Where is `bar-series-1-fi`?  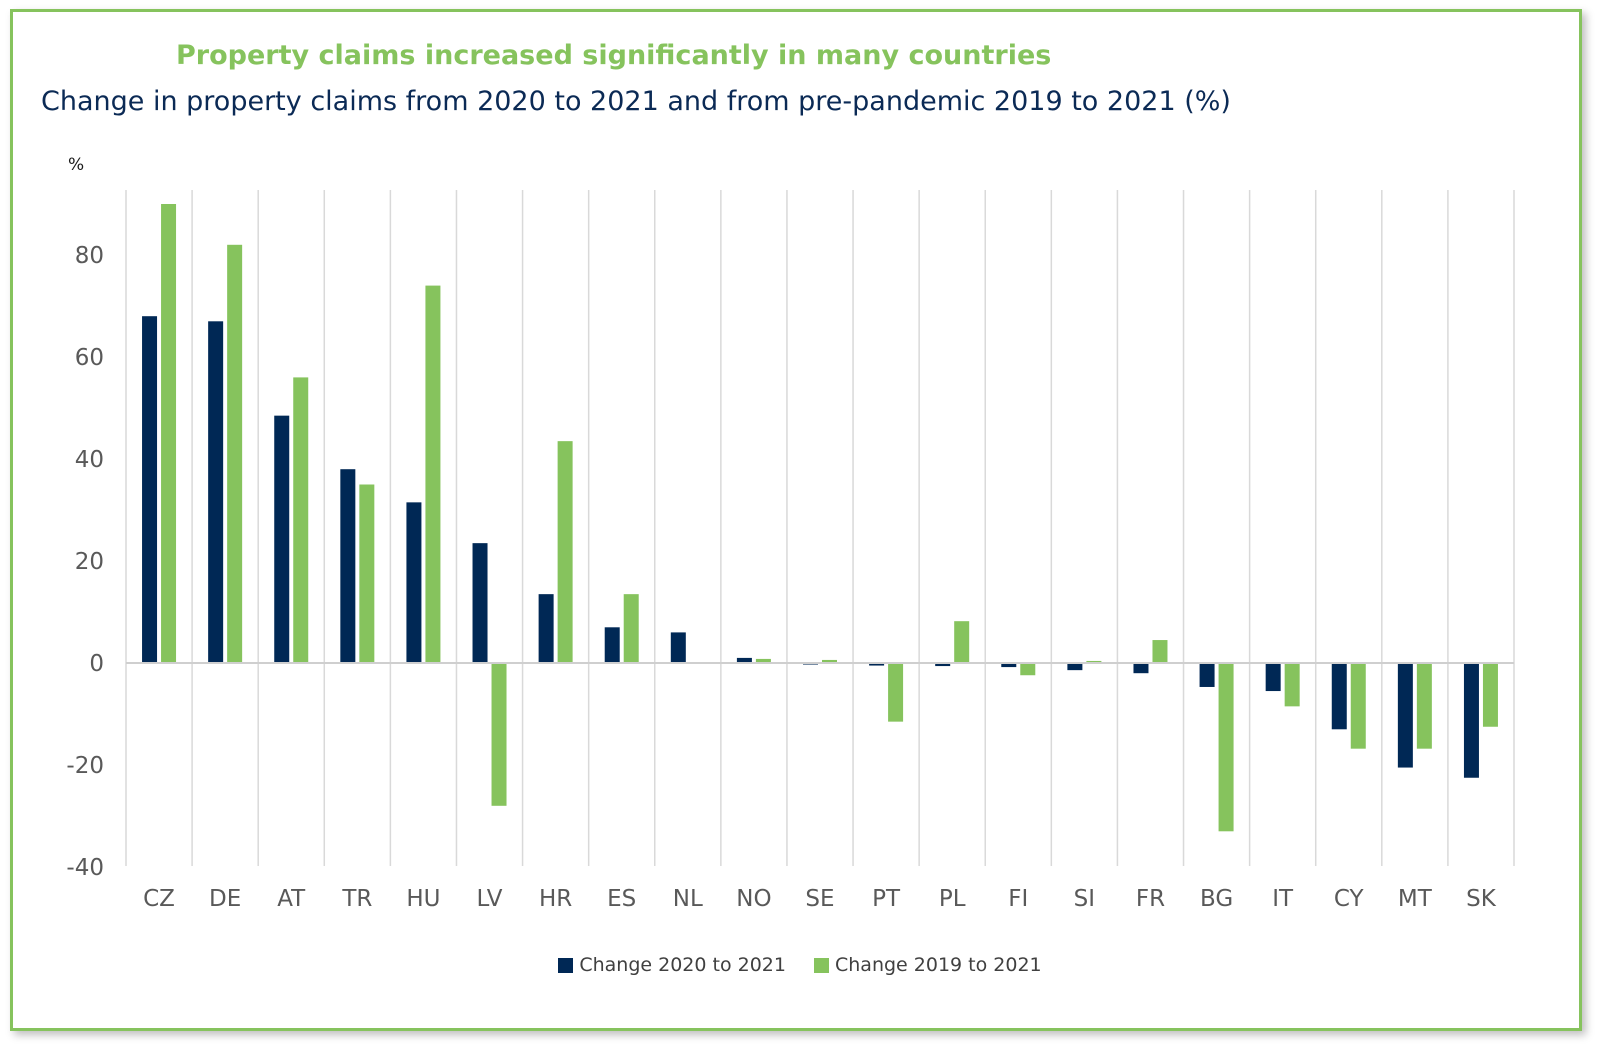 bar-series-1-fi is located at coordinates (1009, 665).